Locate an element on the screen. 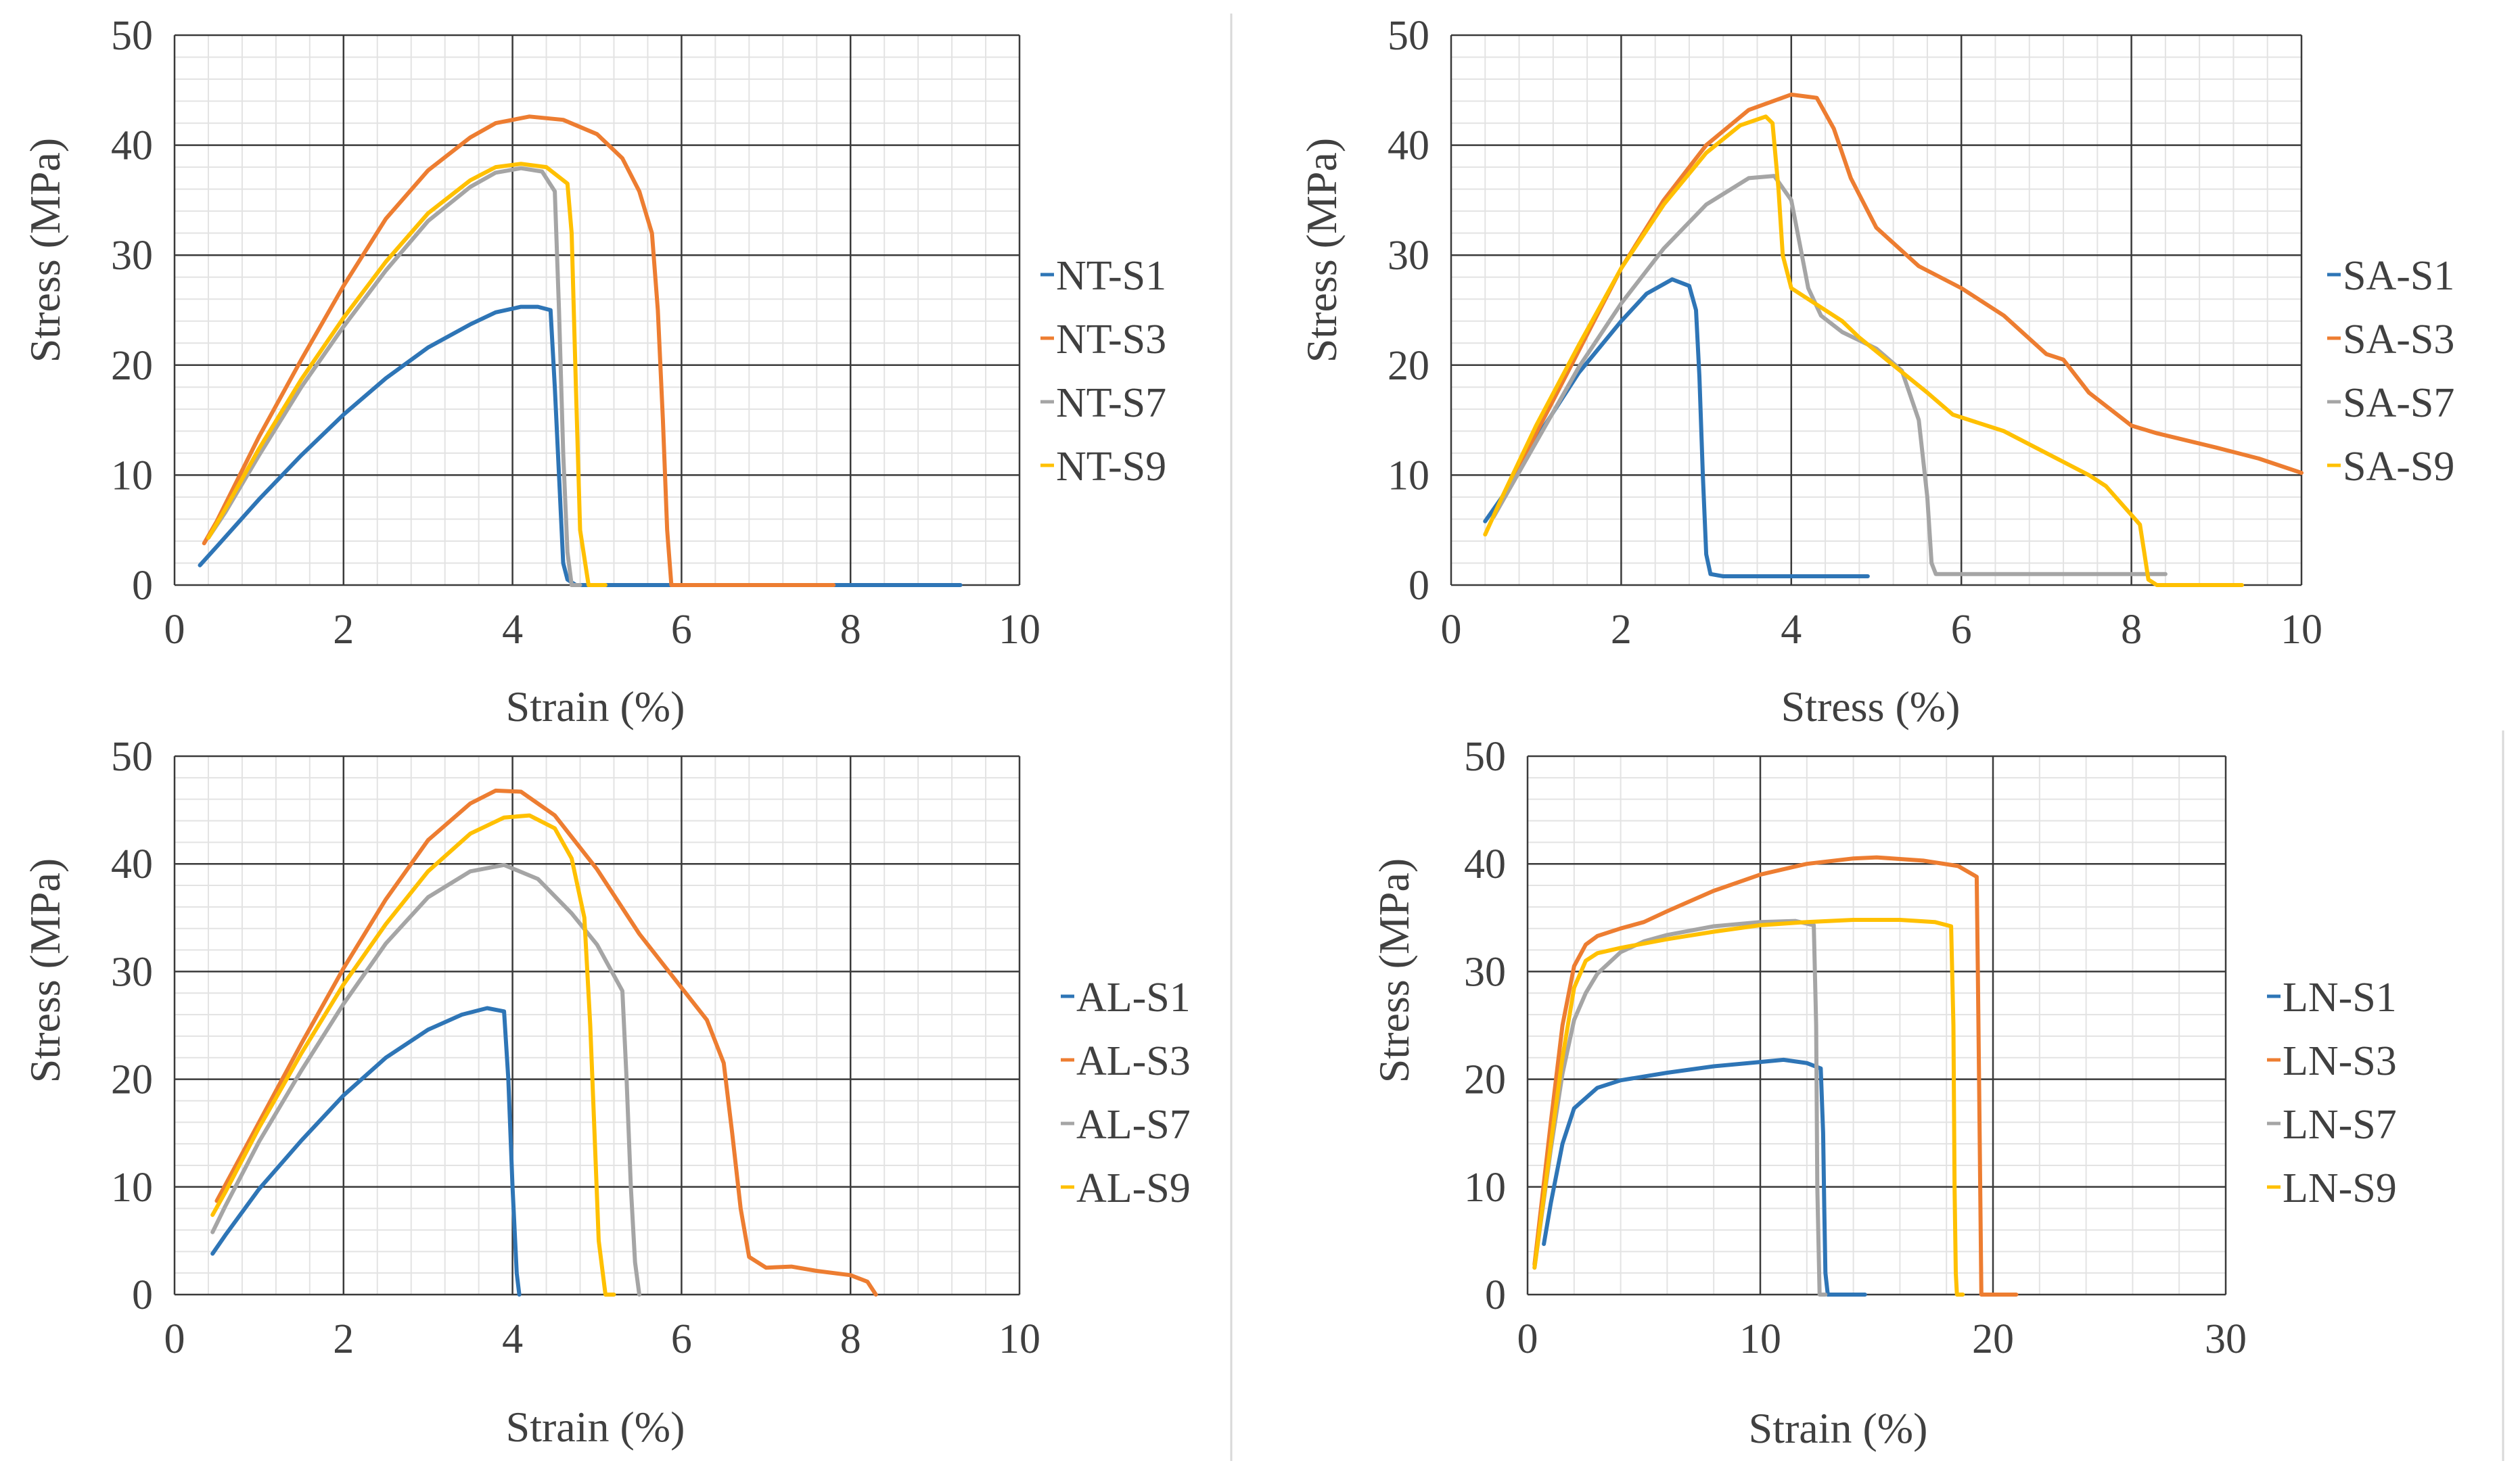 Image resolution: width=2520 pixels, height=1463 pixels. legend-item-nt-s3: NT-S3 is located at coordinates (1103, 340).